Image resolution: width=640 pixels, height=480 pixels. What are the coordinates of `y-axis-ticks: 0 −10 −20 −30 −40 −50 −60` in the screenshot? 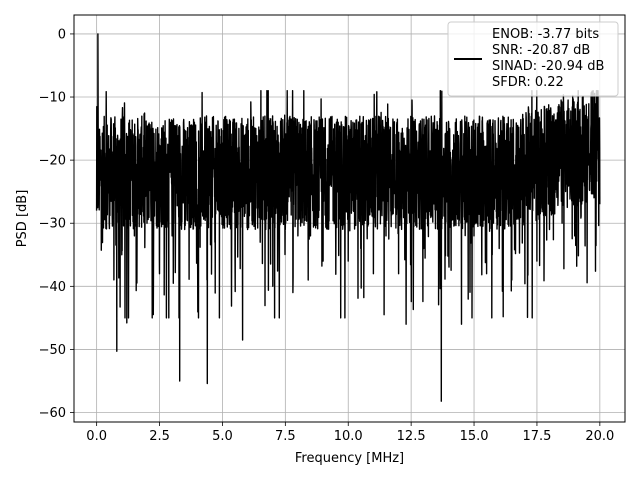 It's located at (56, 224).